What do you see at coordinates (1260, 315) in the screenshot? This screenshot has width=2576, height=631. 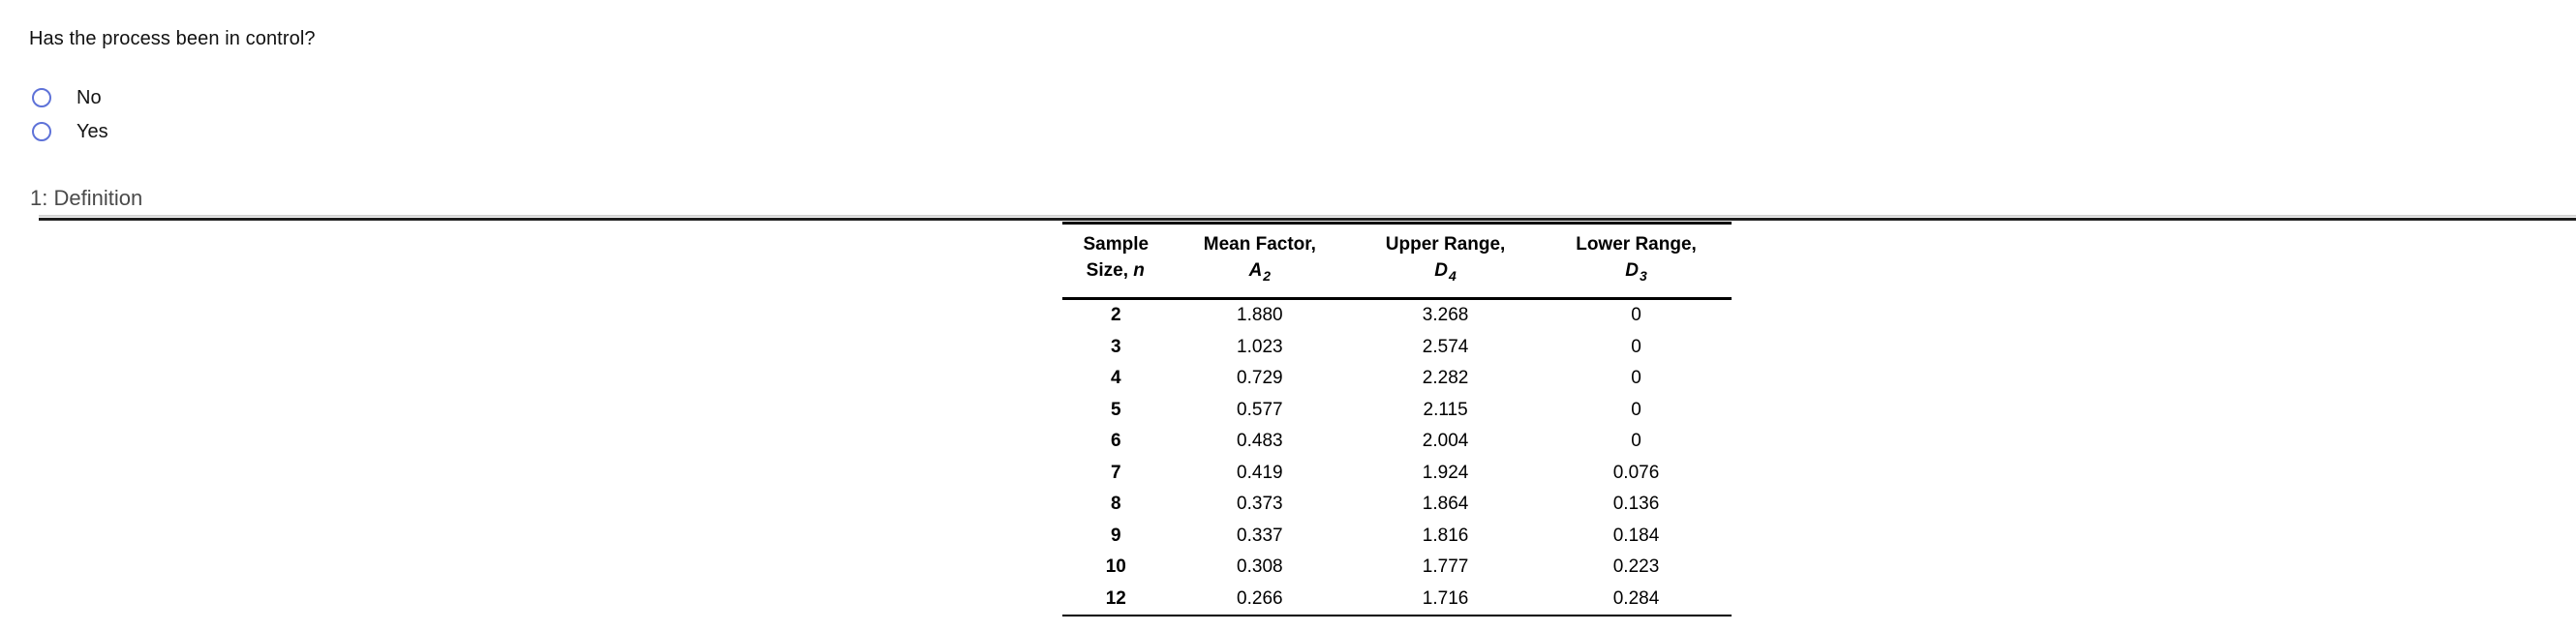 I see `cell-mean-factor: 1.880` at bounding box center [1260, 315].